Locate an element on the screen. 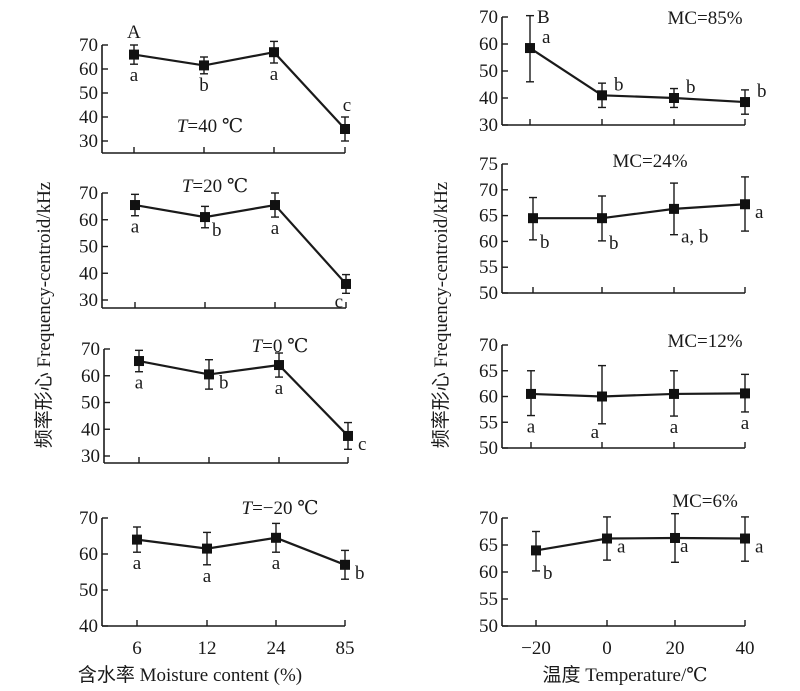  panel-title-value: =0 ℃ is located at coordinates (285, 346).